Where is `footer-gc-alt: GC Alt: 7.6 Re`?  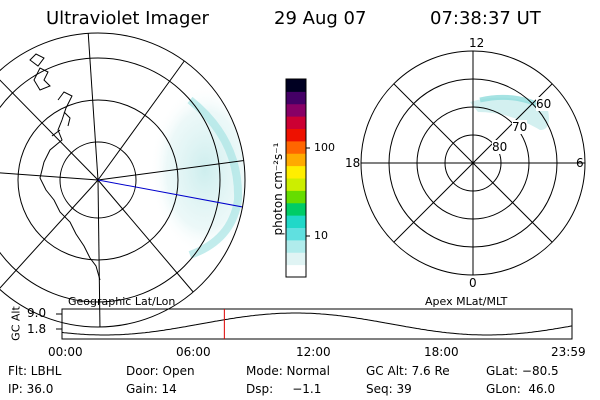 footer-gc-alt: GC Alt: 7.6 Re is located at coordinates (408, 371).